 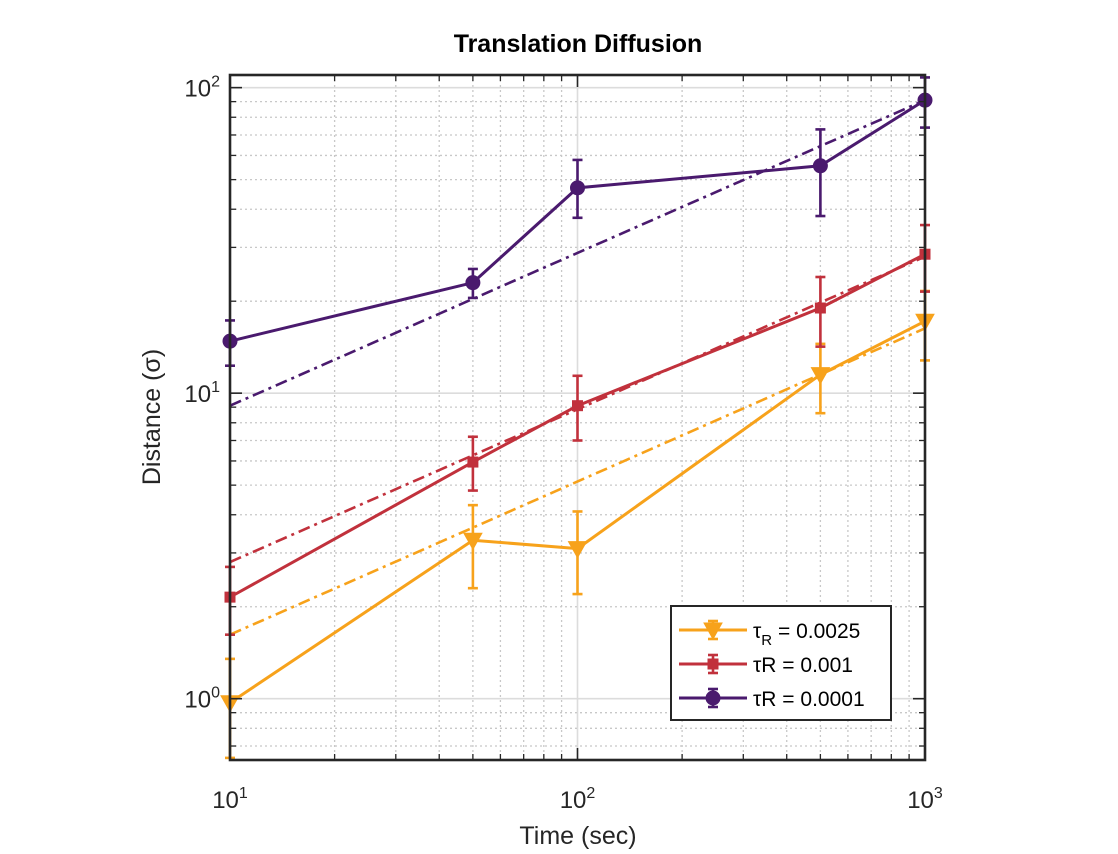 I want to click on legend-entry: τR = 0.0025, so click(x=769, y=634).